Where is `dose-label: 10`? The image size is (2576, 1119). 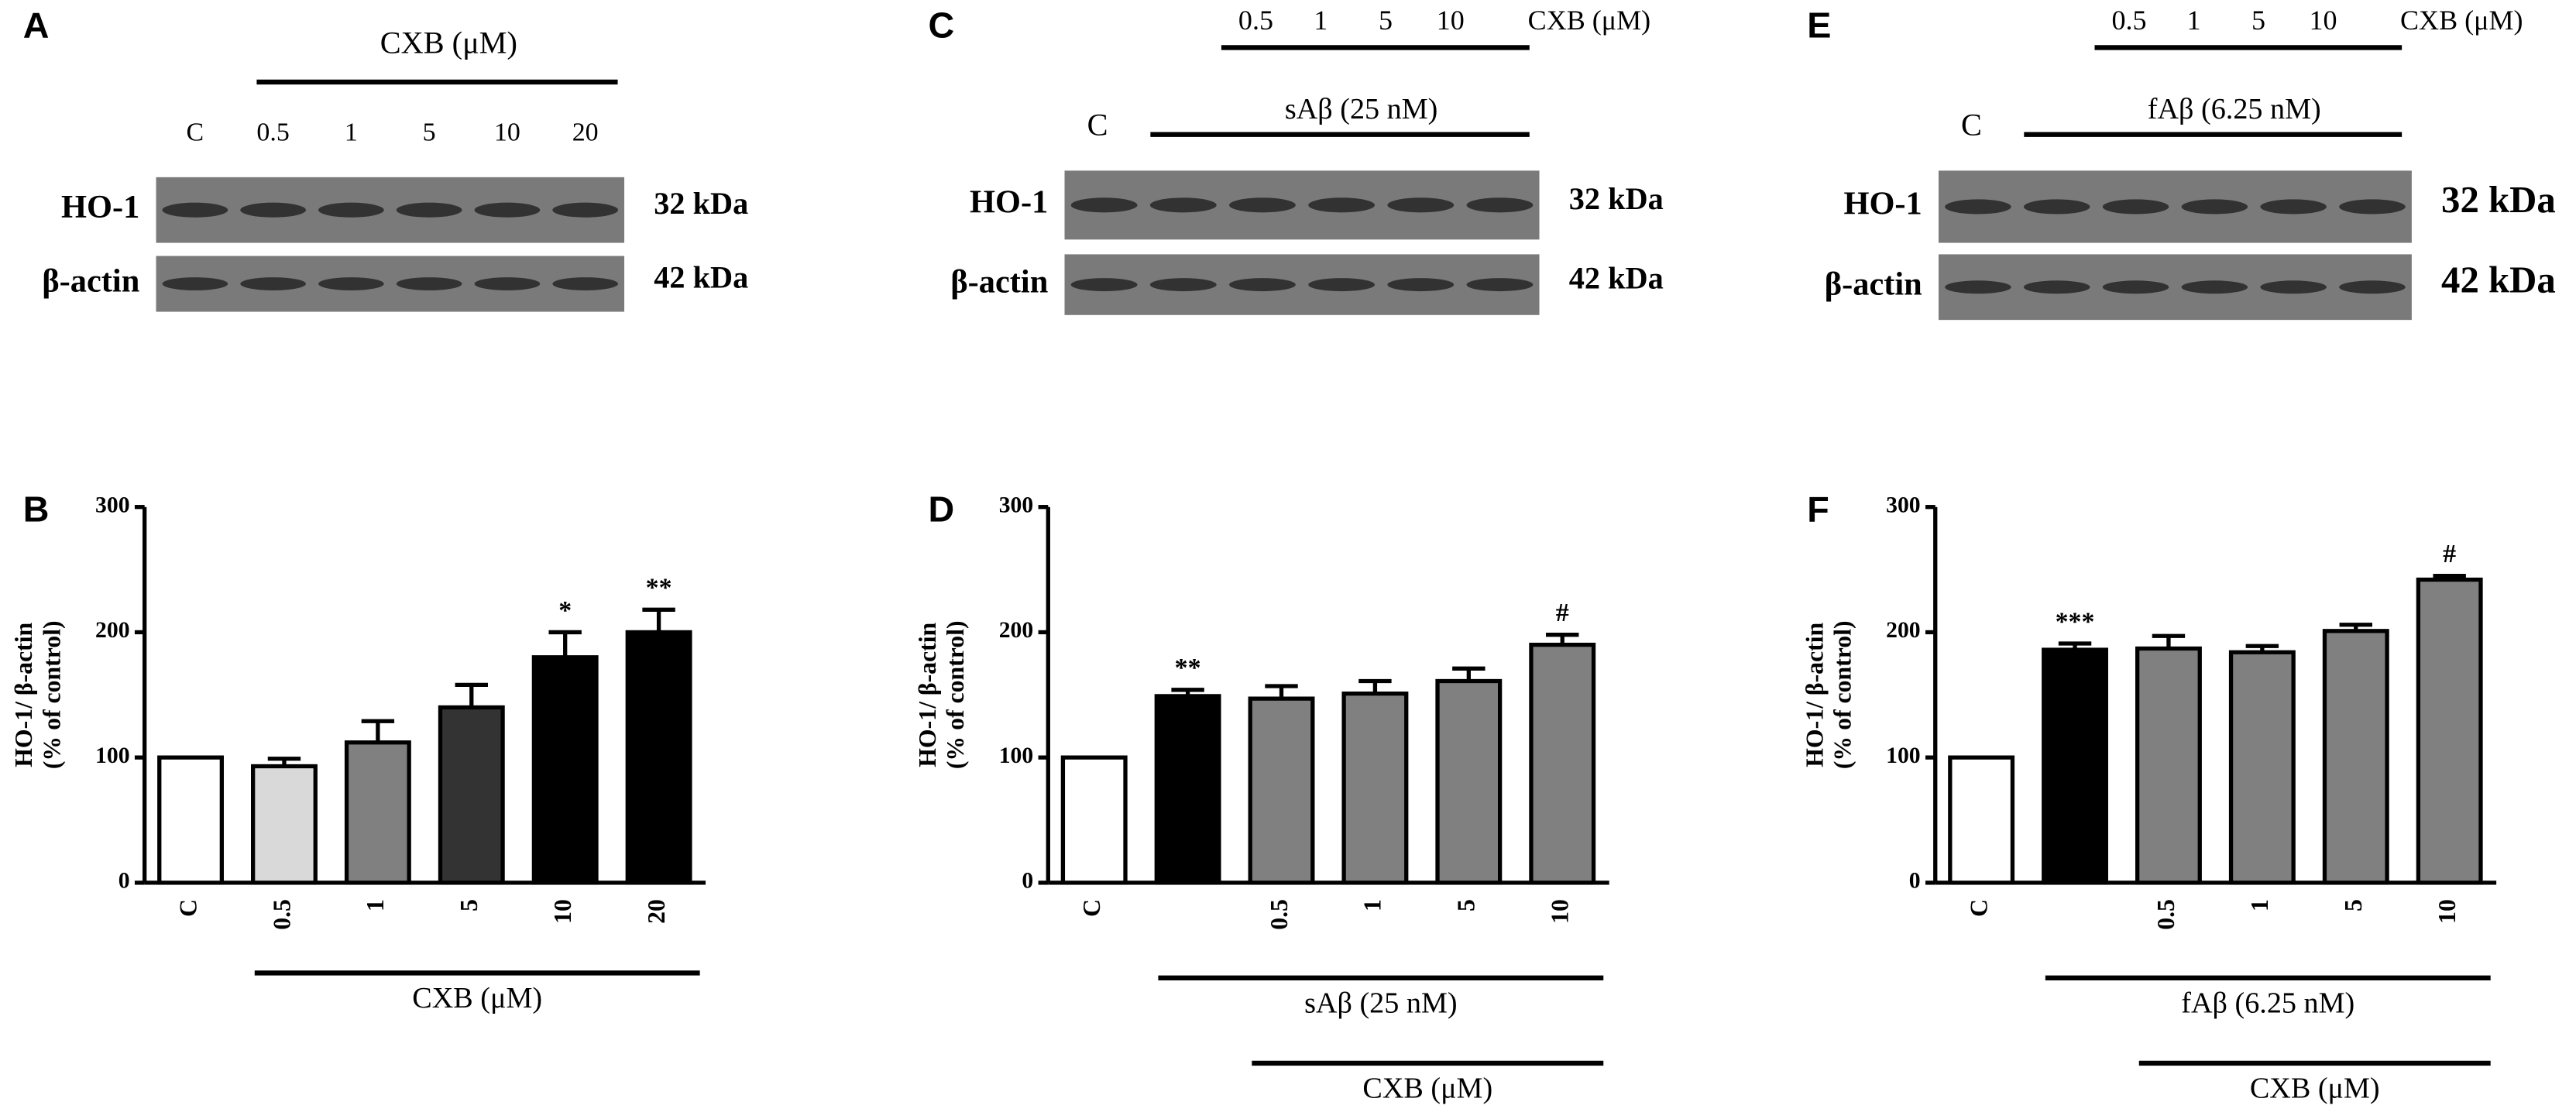 dose-label: 10 is located at coordinates (2323, 20).